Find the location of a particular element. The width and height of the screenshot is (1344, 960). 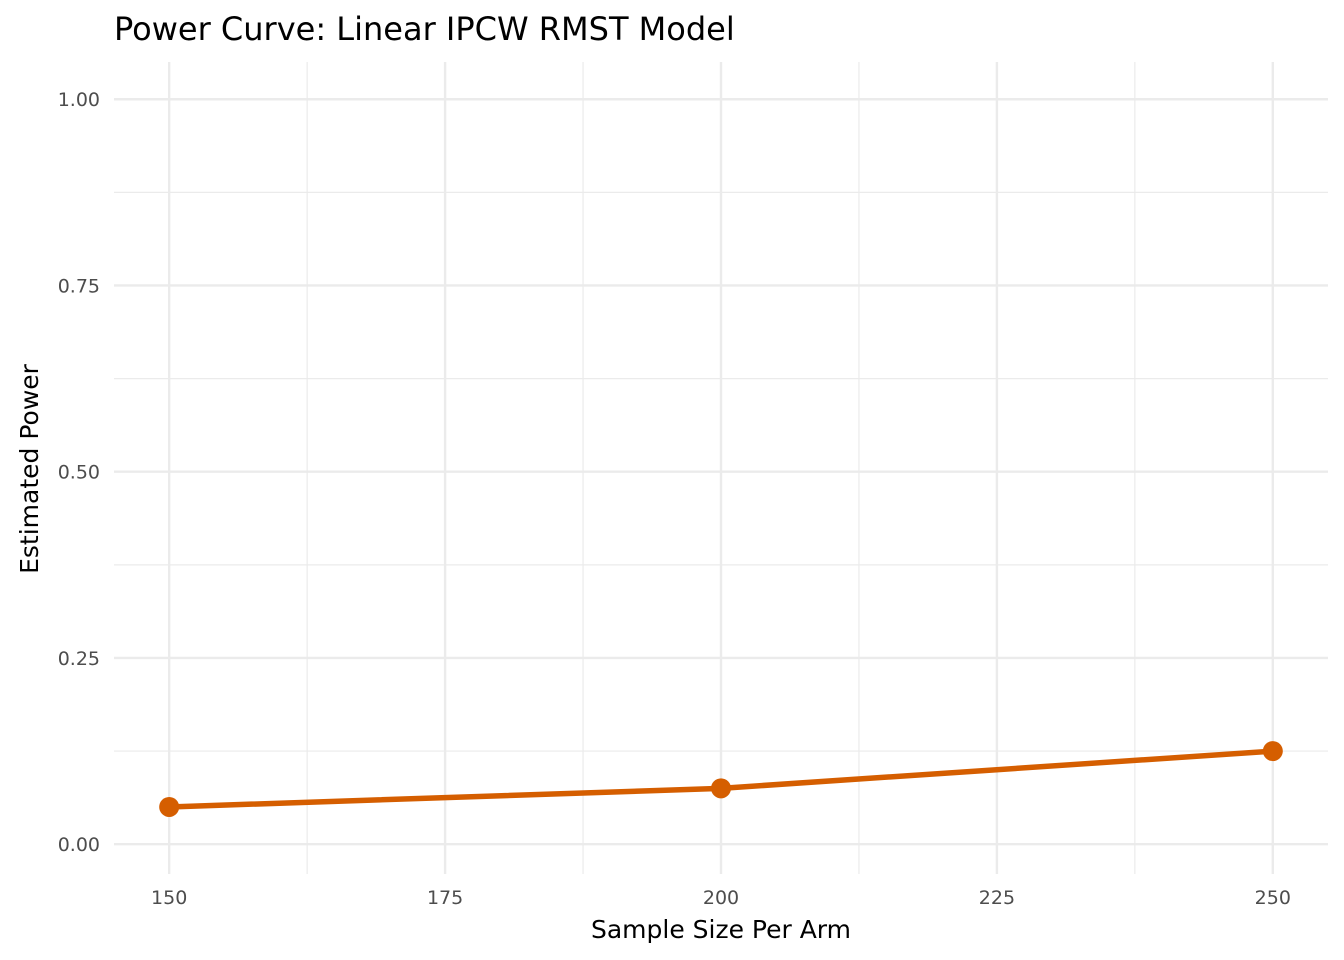

x-axis-ticks: 150 175 200 225 250 is located at coordinates (721, 898).